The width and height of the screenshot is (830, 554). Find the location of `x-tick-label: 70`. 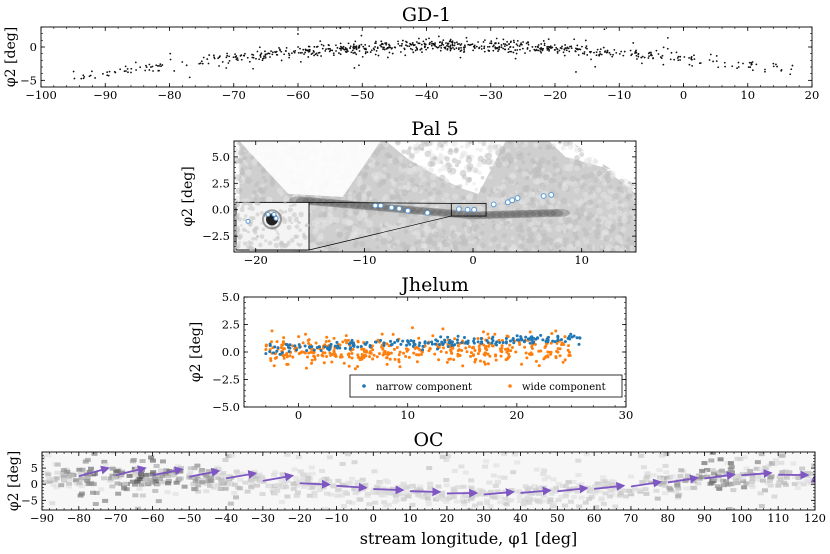

x-tick-label: 70 is located at coordinates (631, 518).